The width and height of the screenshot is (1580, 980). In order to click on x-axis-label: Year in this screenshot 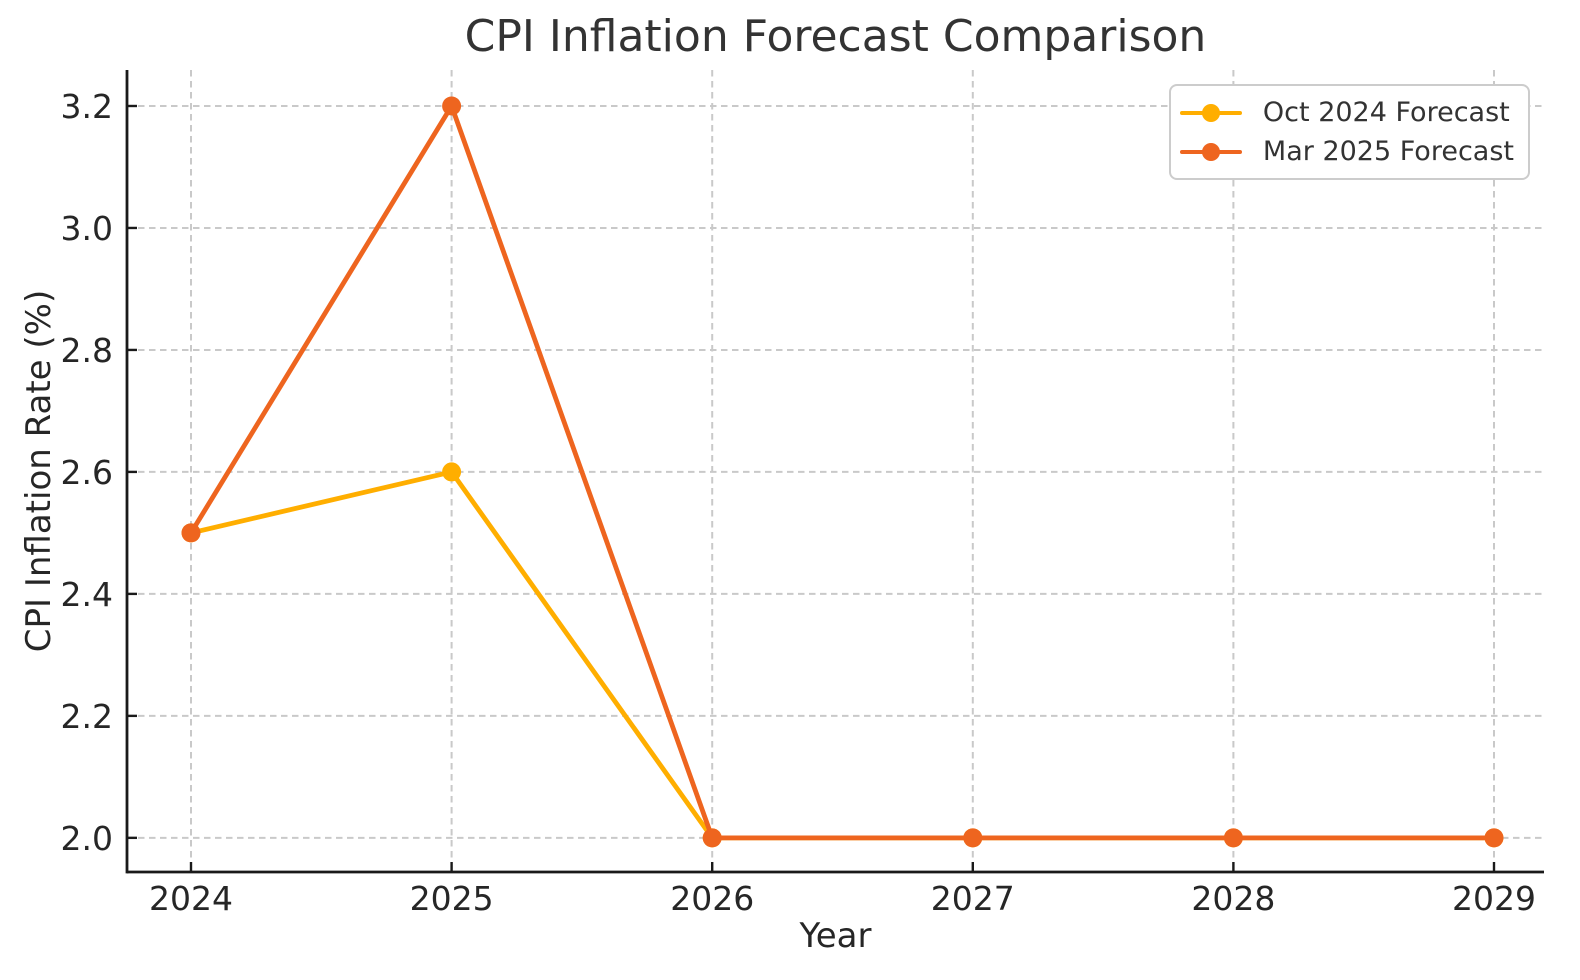, I will do `click(835, 936)`.